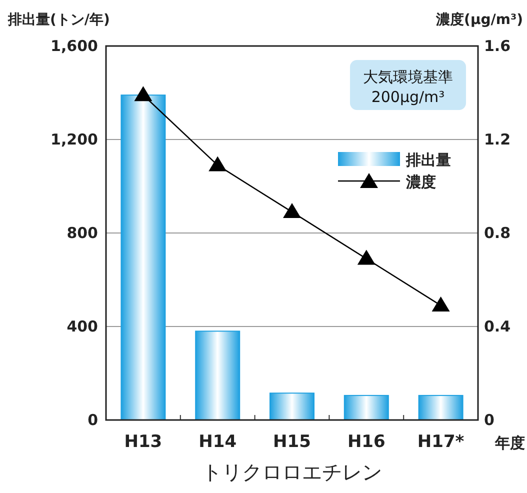  Describe the element at coordinates (93, 420) in the screenshot. I see `y-tick-label: 0` at that location.